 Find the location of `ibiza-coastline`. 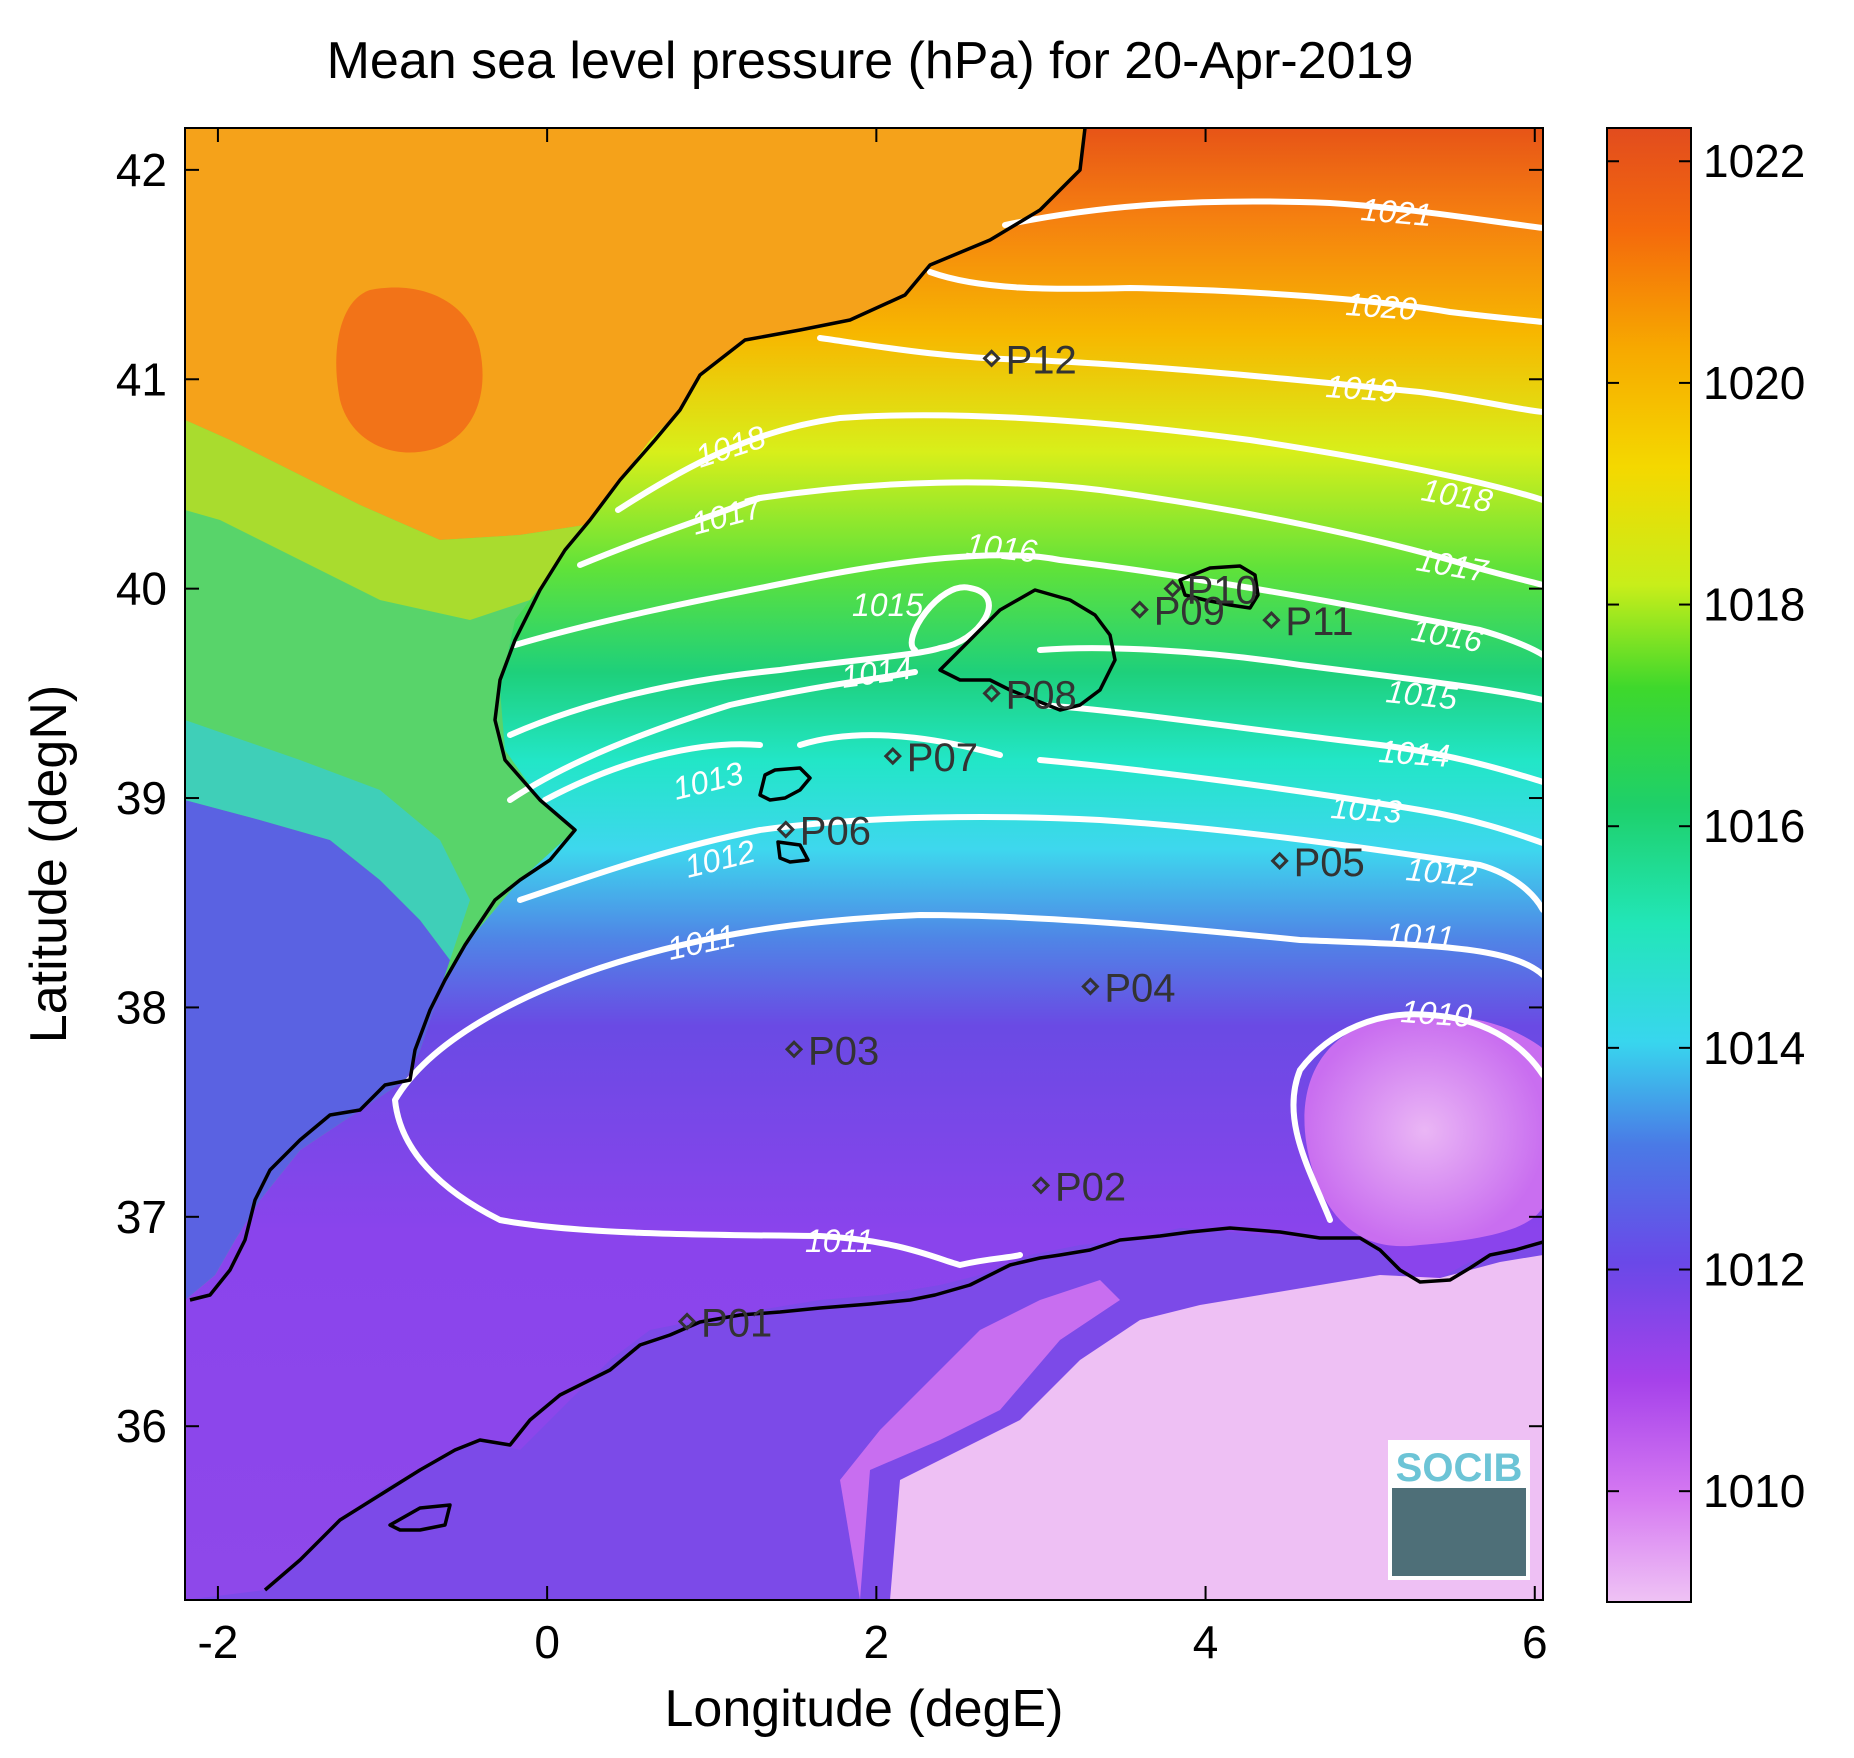

ibiza-coastline is located at coordinates (785, 784).